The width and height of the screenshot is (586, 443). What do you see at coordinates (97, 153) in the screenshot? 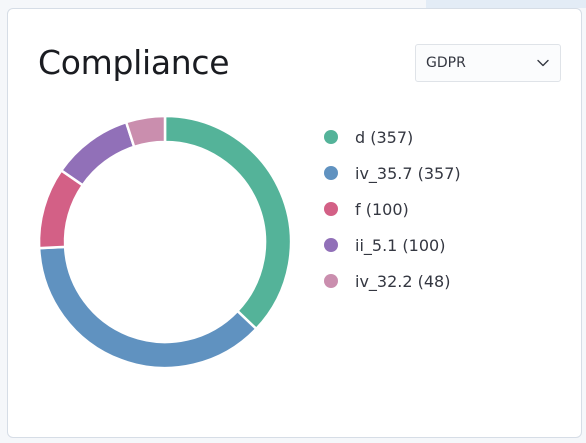
I see `donut-slice-ii_5.1` at bounding box center [97, 153].